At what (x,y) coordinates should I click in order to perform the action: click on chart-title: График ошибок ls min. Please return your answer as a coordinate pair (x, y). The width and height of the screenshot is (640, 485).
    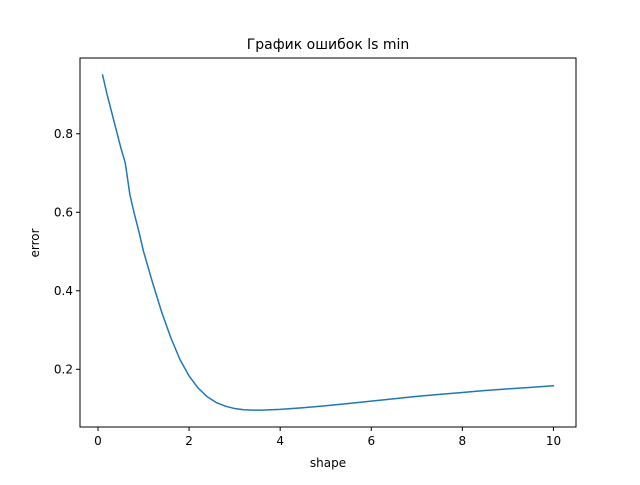
    Looking at the image, I should click on (328, 45).